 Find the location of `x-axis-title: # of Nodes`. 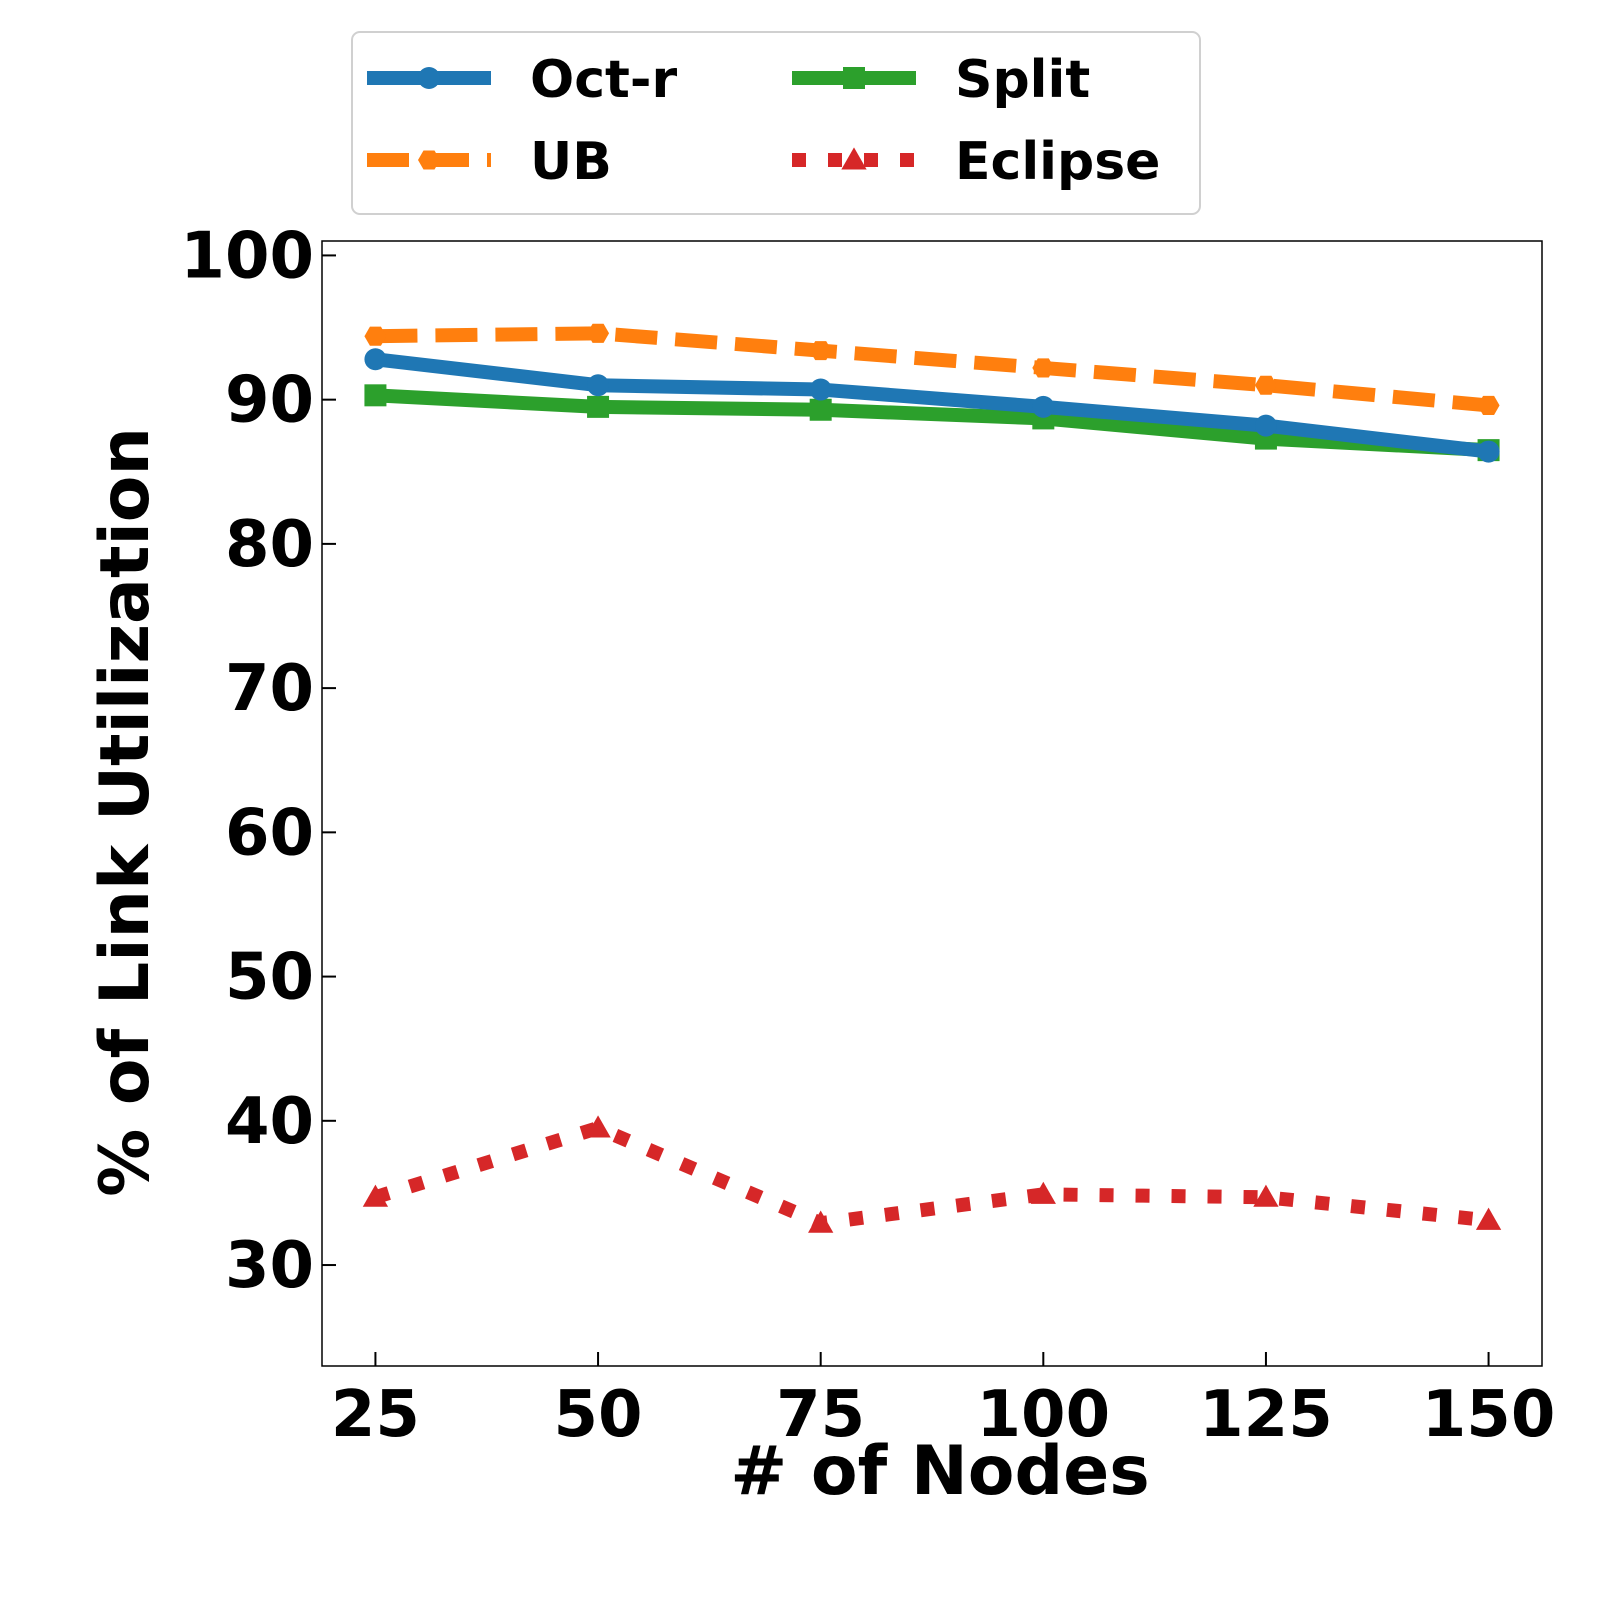

x-axis-title: # of Nodes is located at coordinates (940, 1471).